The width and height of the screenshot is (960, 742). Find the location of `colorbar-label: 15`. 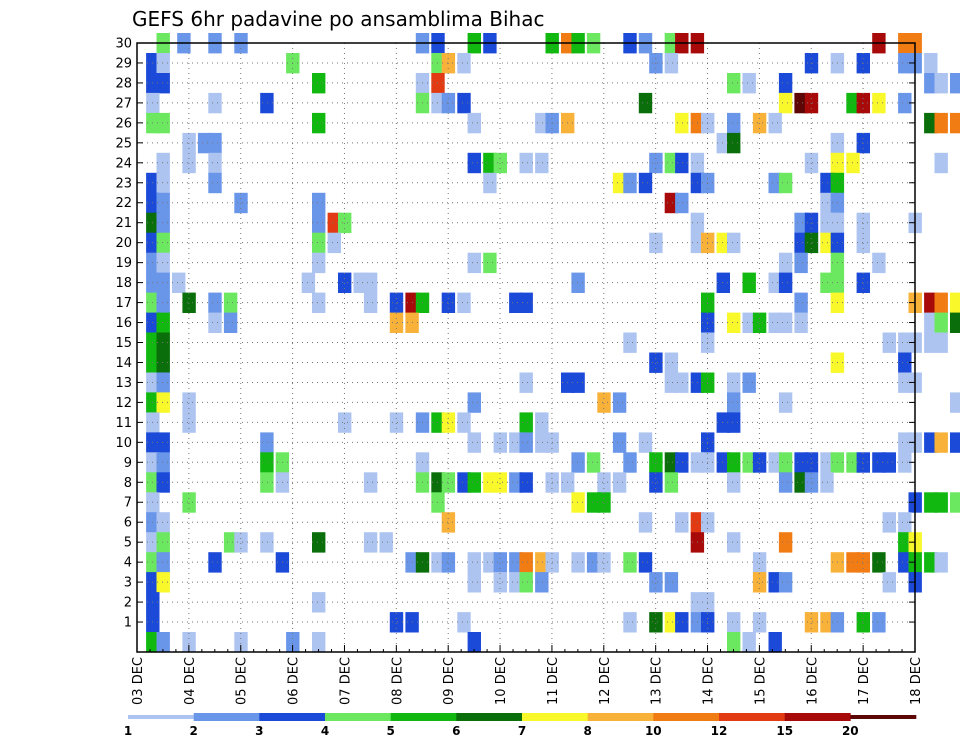

colorbar-label: 15 is located at coordinates (784, 731).